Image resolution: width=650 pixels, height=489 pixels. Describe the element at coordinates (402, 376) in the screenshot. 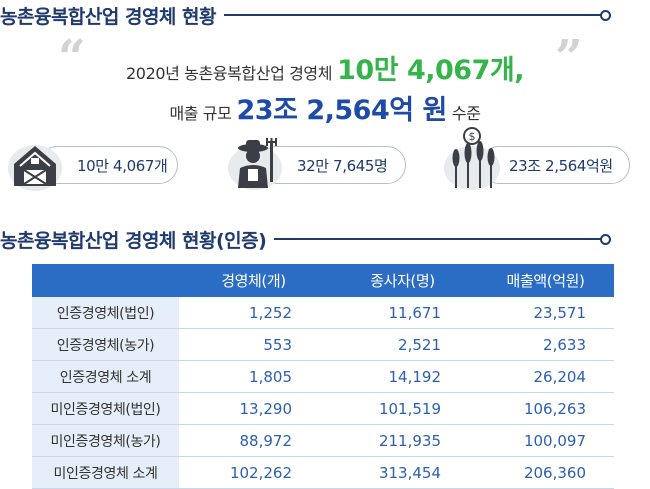

I see `cell-workers: 14,192` at that location.